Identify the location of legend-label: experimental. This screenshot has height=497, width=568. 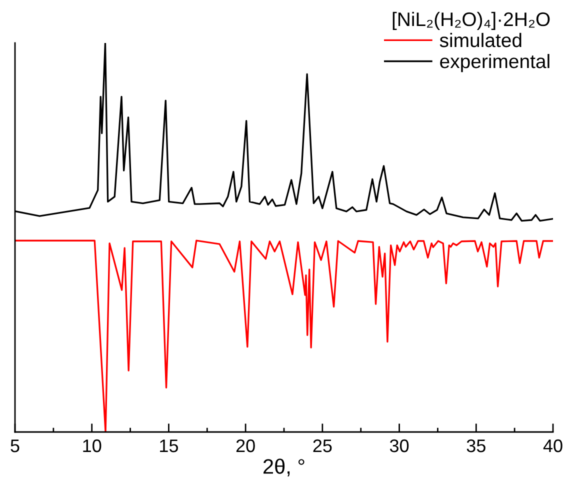
(495, 63).